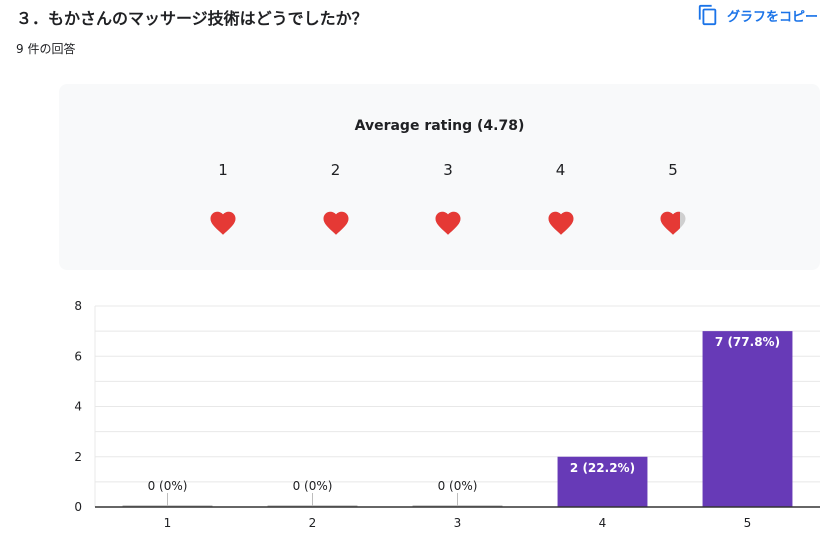  What do you see at coordinates (772, 17) in the screenshot?
I see `copy-chart-label: グラフをコピー` at bounding box center [772, 17].